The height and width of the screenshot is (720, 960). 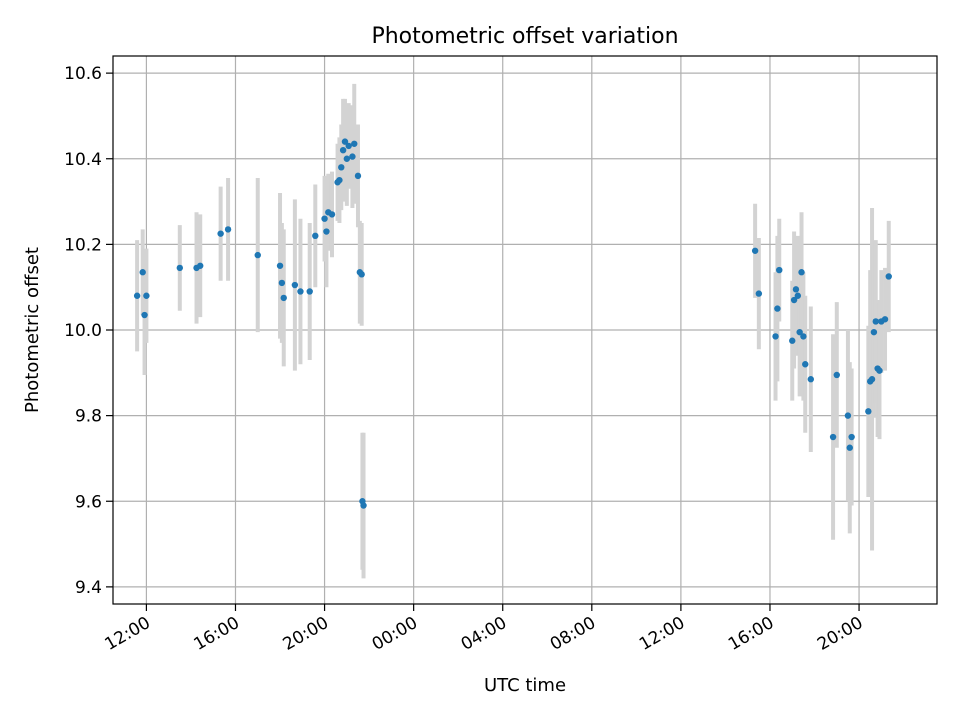 I want to click on y-tick-label: 10.0, so click(x=83, y=331).